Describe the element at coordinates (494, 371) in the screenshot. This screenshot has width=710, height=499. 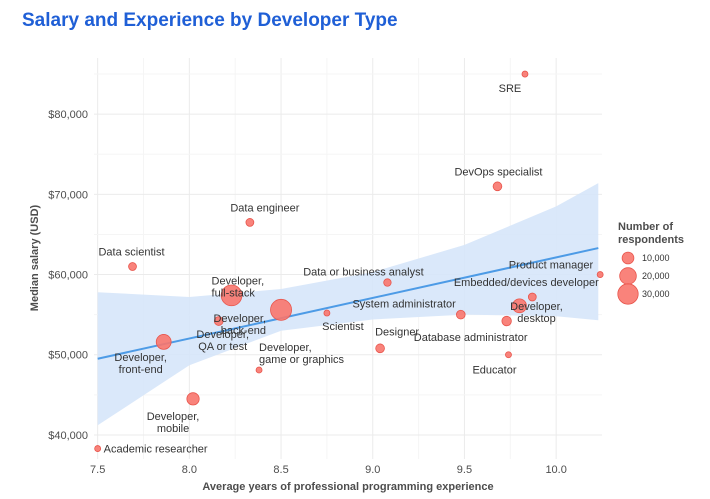
I see `point-label: Educator` at that location.